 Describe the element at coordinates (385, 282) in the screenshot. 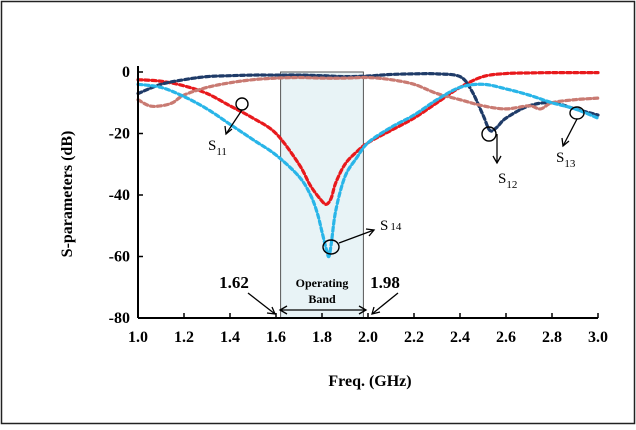

I see `band-high-label: 1.98` at that location.